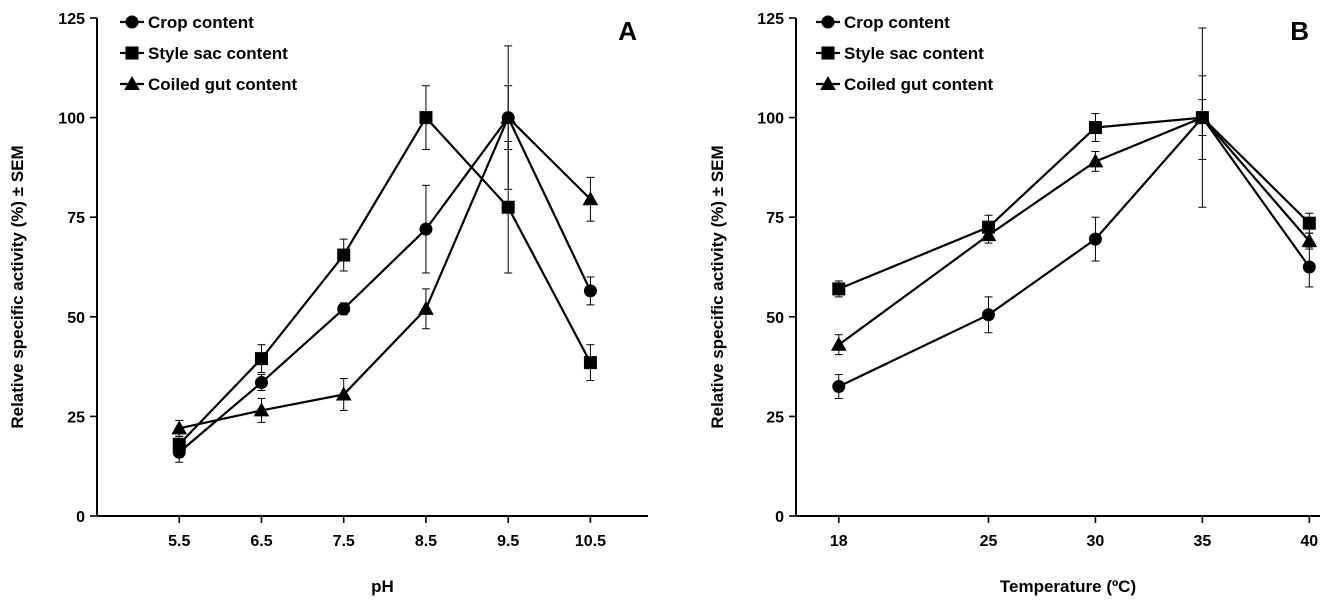  Describe the element at coordinates (1202, 541) in the screenshot. I see `x-tick-label: 35` at that location.